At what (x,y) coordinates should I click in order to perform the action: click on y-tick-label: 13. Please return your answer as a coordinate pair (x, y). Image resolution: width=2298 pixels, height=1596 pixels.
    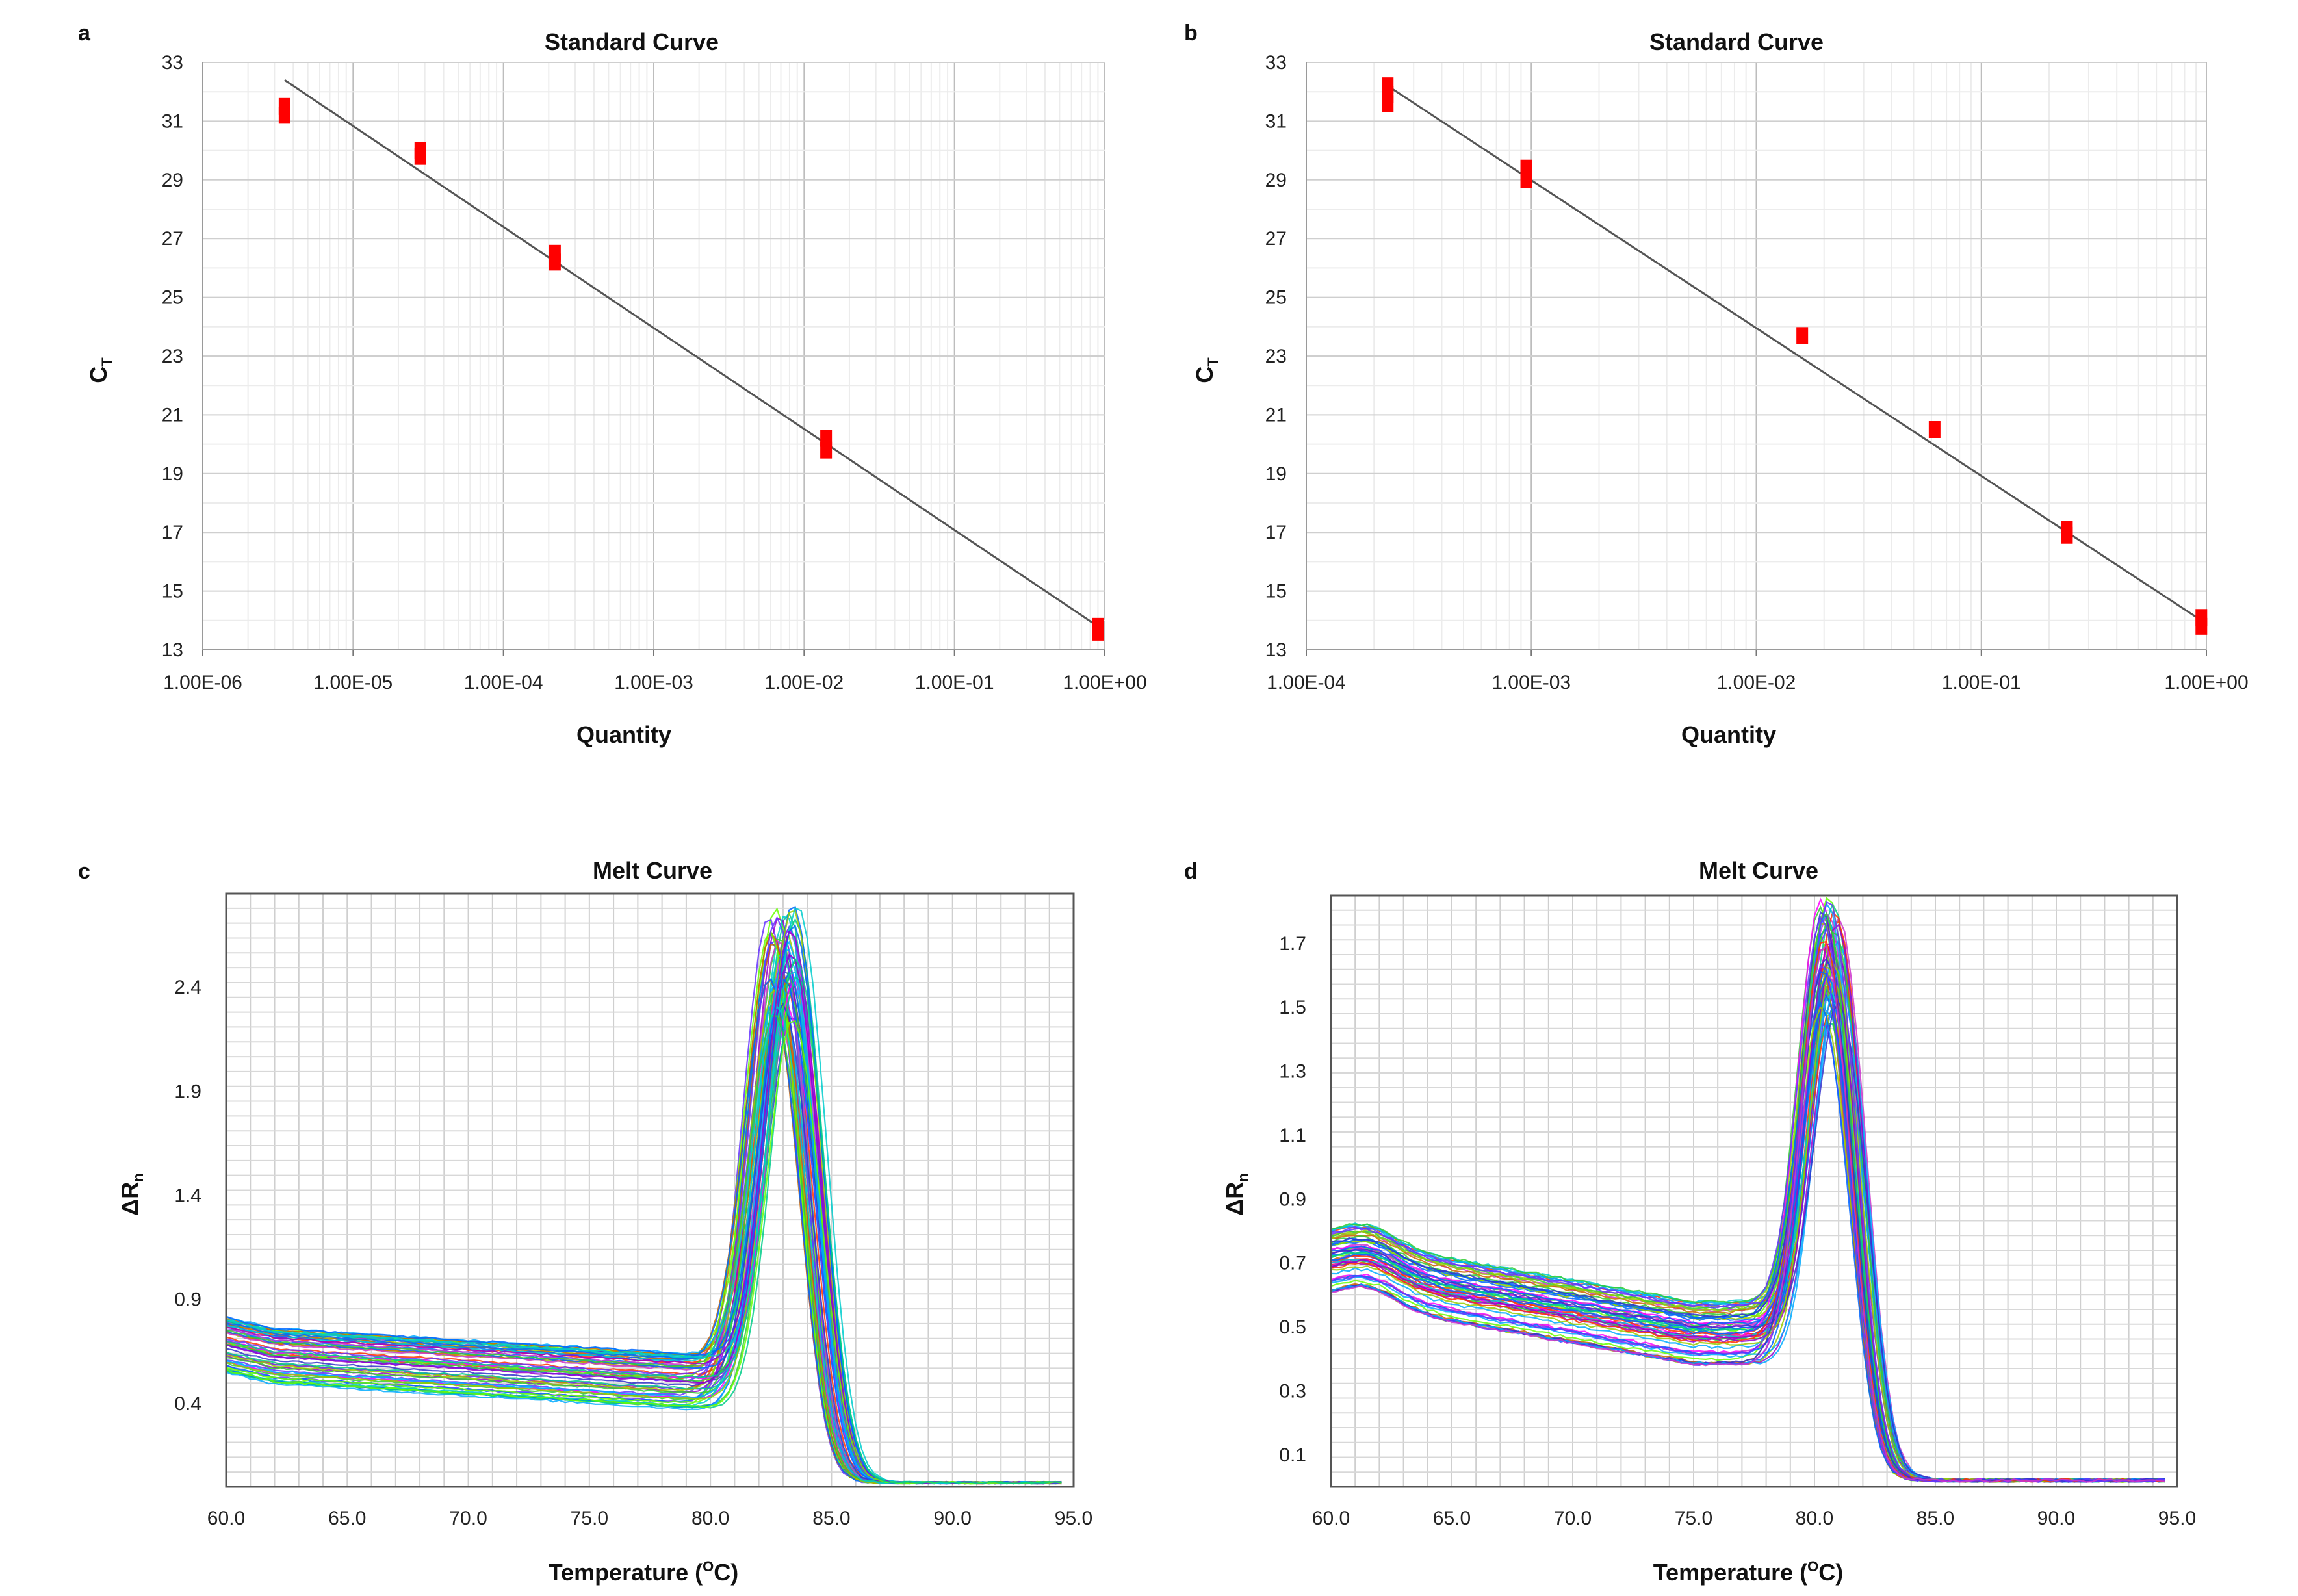
    Looking at the image, I should click on (173, 650).